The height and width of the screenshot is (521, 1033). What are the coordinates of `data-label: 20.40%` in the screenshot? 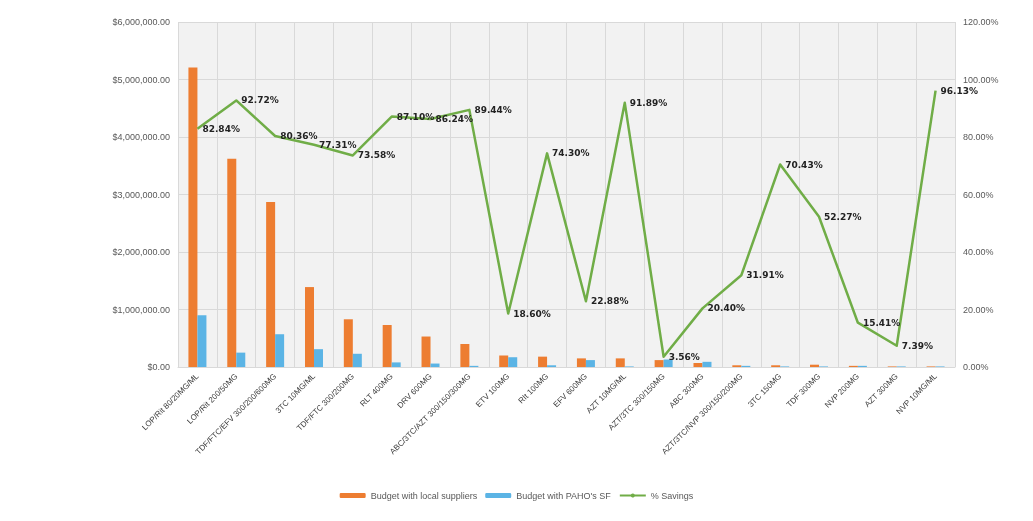 It's located at (726, 308).